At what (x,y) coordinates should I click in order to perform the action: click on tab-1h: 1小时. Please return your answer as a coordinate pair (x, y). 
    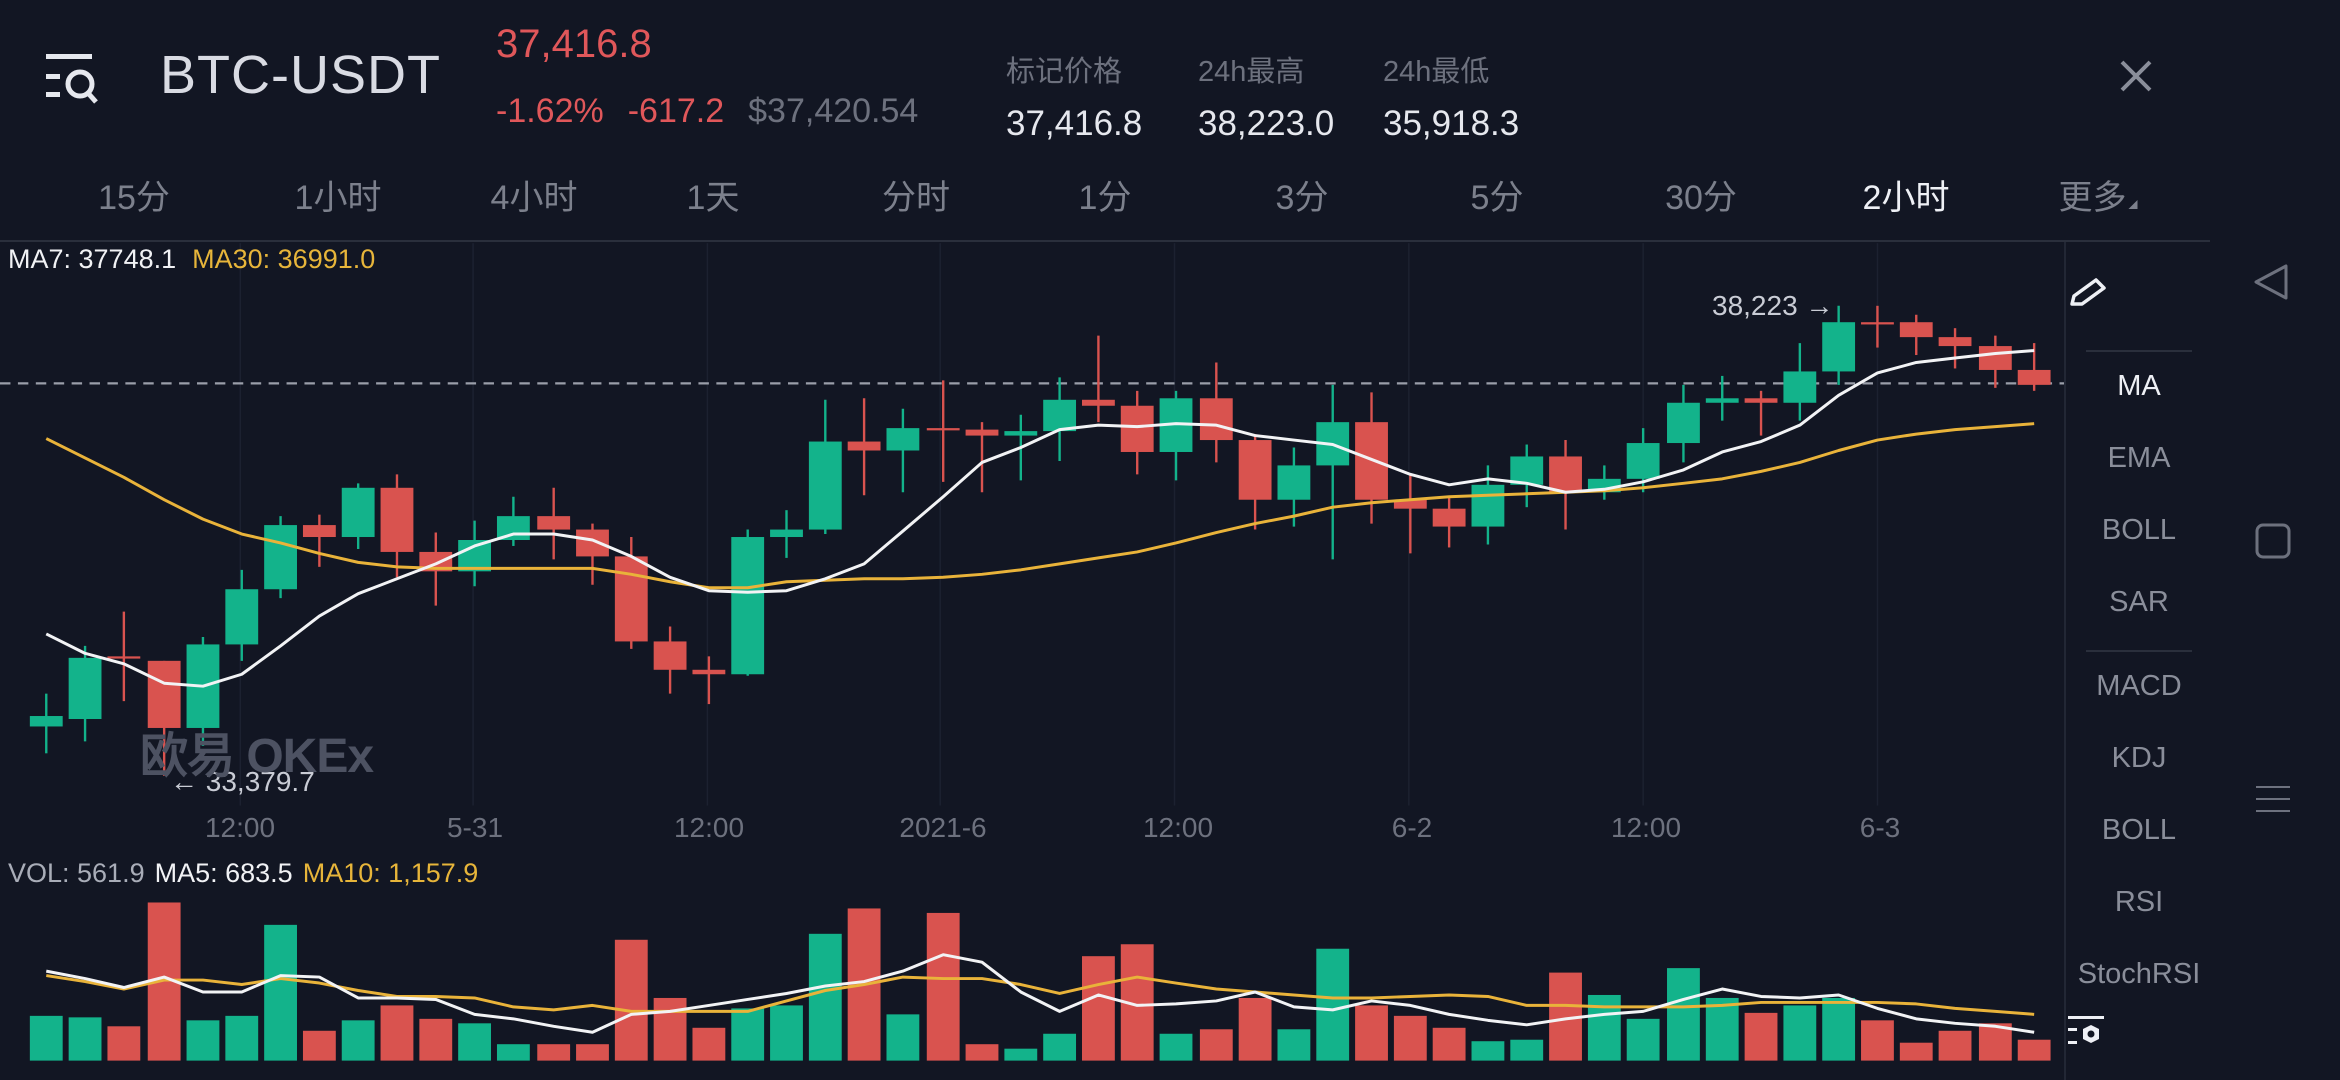
    Looking at the image, I should click on (338, 198).